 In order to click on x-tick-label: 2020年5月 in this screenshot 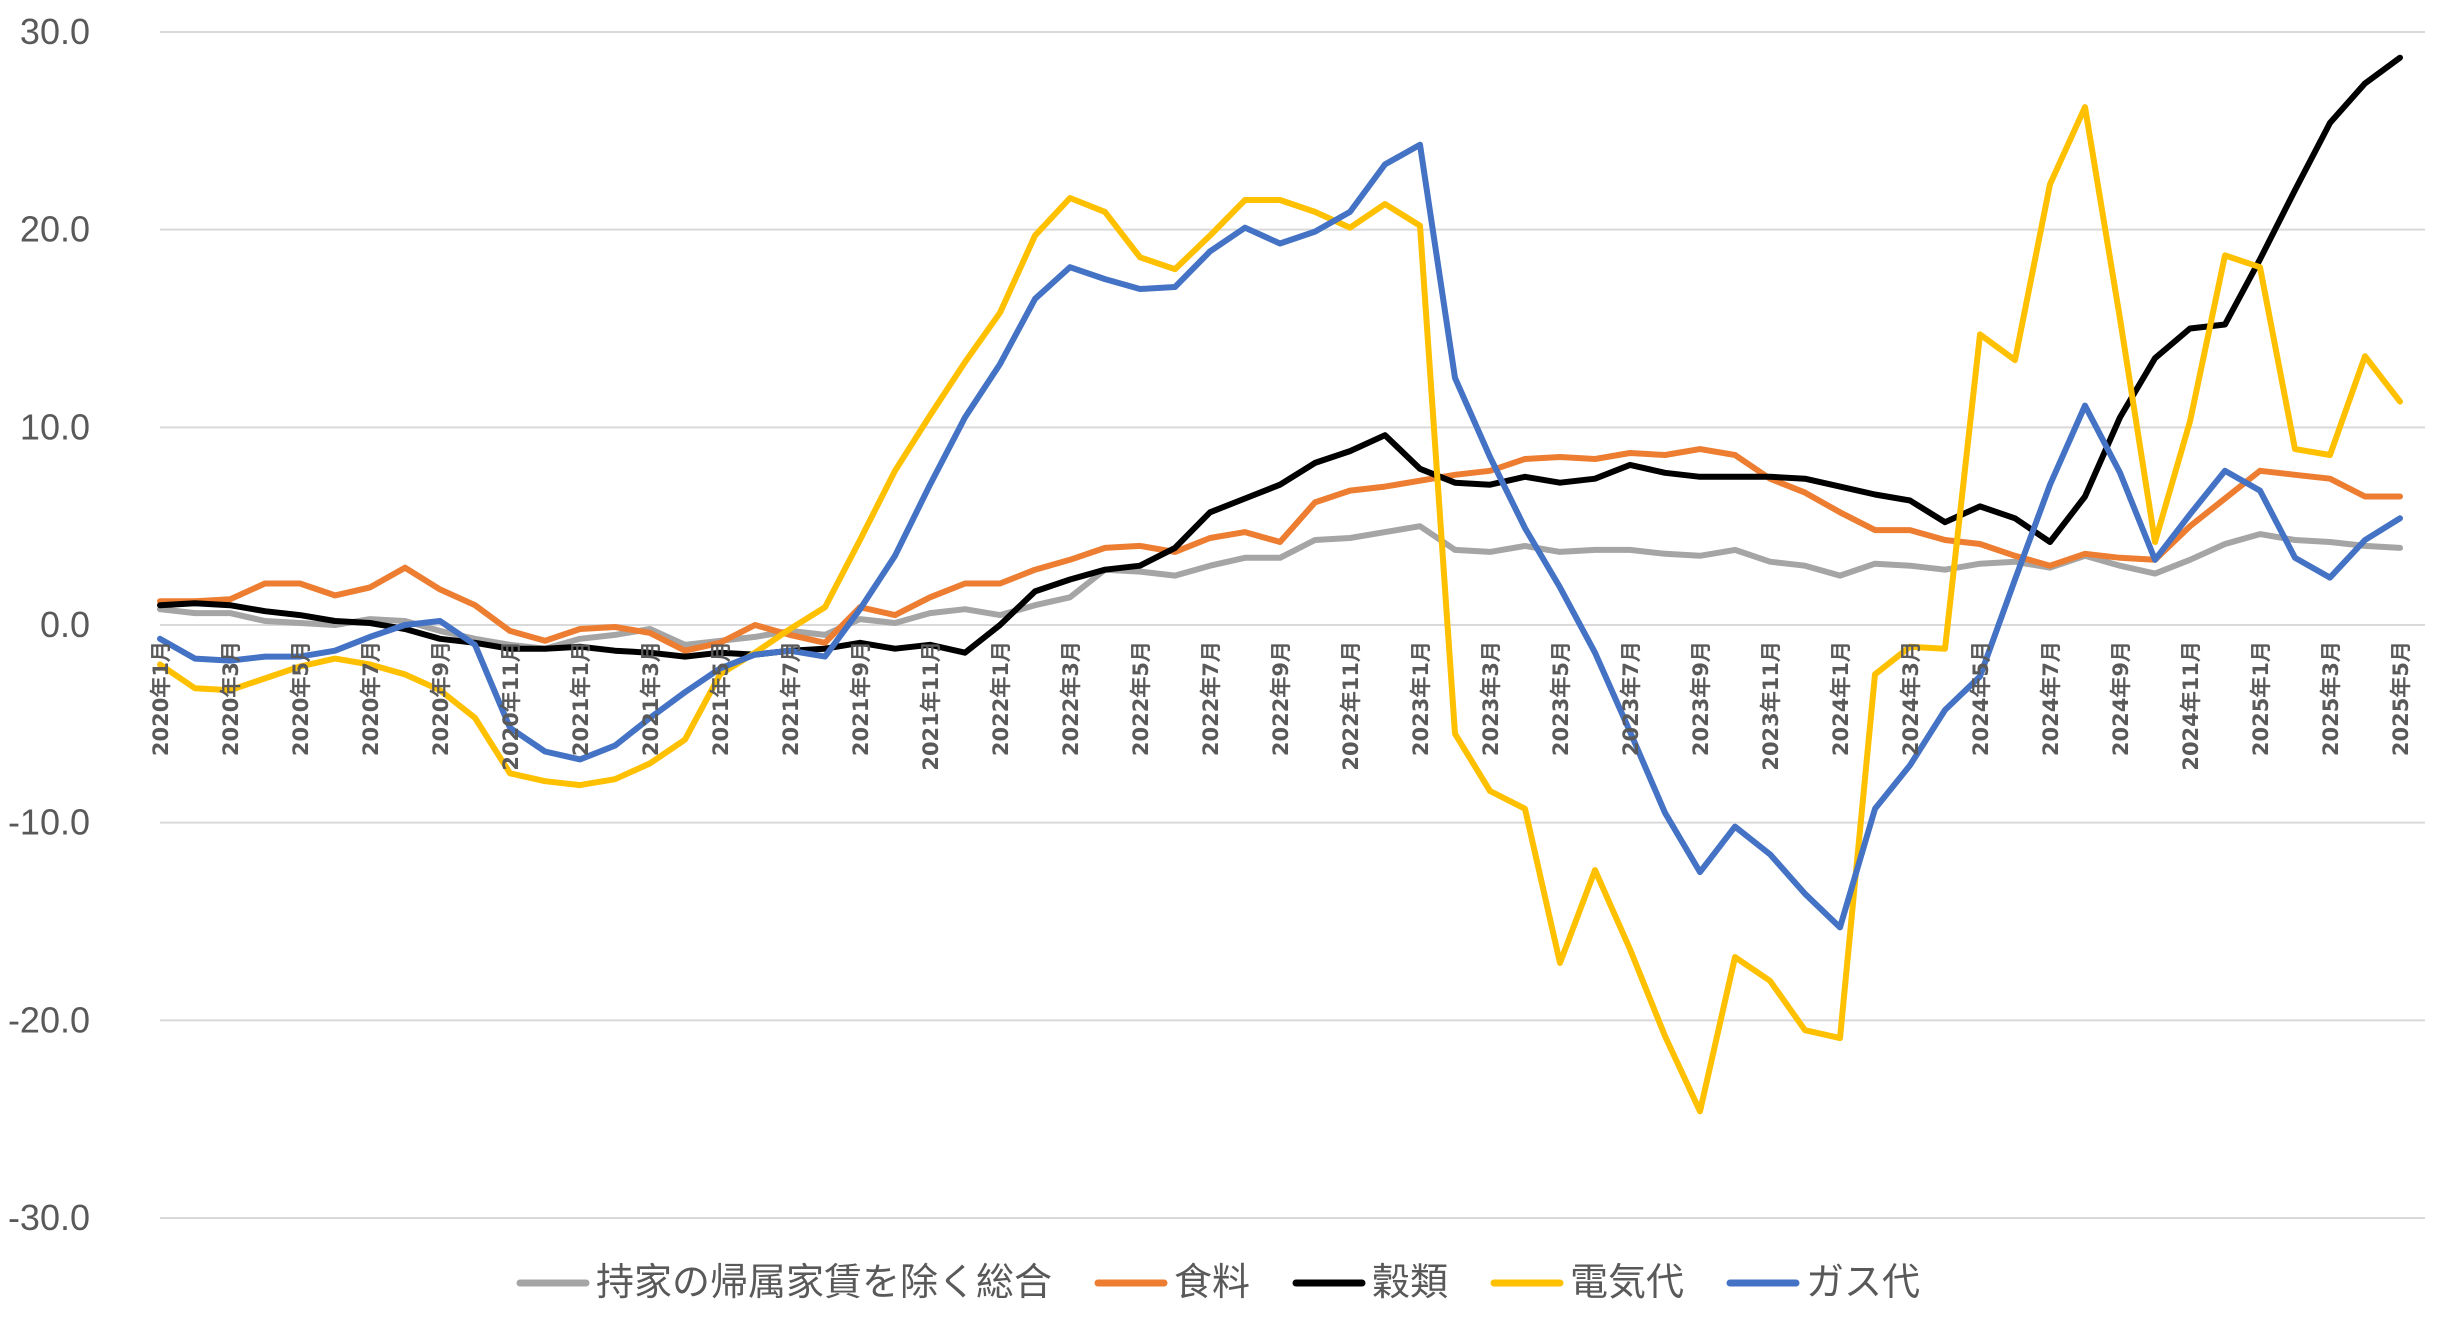, I will do `click(301, 698)`.